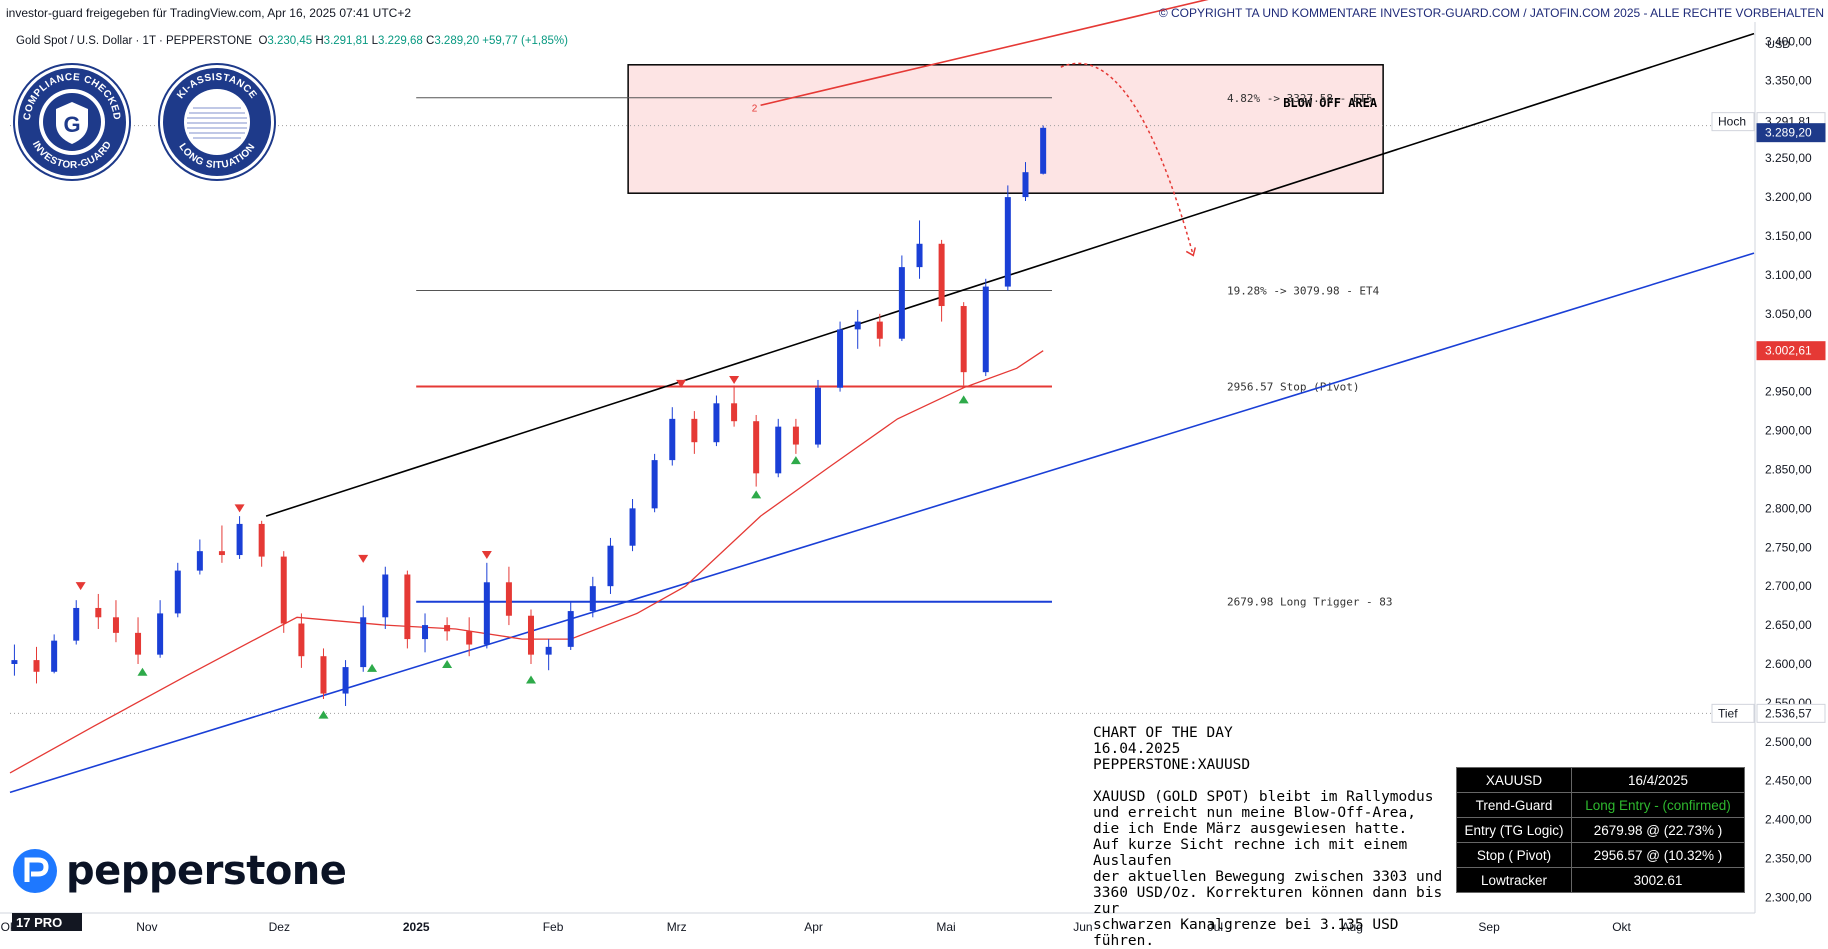 The image size is (1828, 949). What do you see at coordinates (1658, 805) in the screenshot?
I see `table-value: Long Entry - (confirmed)` at bounding box center [1658, 805].